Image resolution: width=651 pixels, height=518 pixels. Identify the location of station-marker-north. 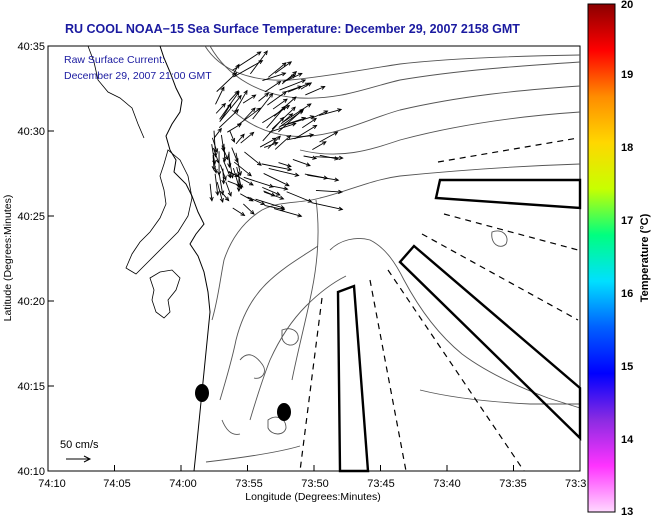
(202, 393).